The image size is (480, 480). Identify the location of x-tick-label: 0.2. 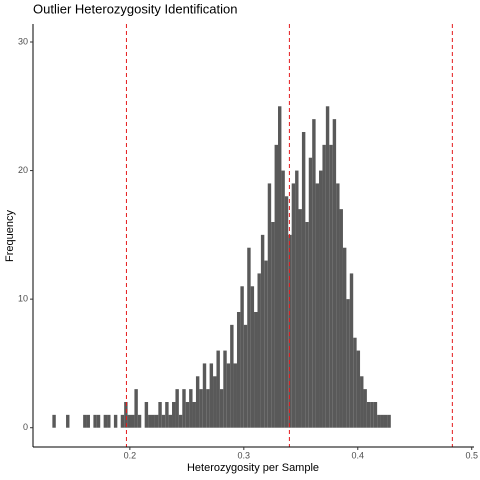
(130, 455).